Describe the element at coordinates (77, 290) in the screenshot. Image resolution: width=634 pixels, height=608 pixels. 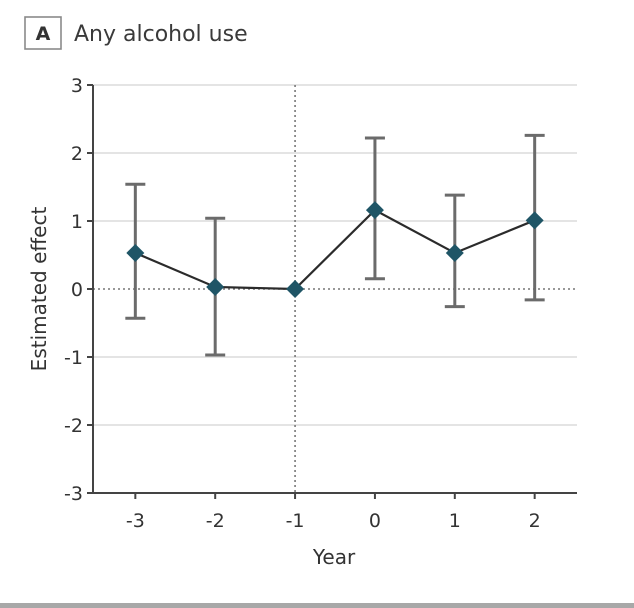
I see `y-tick-label: 0` at that location.